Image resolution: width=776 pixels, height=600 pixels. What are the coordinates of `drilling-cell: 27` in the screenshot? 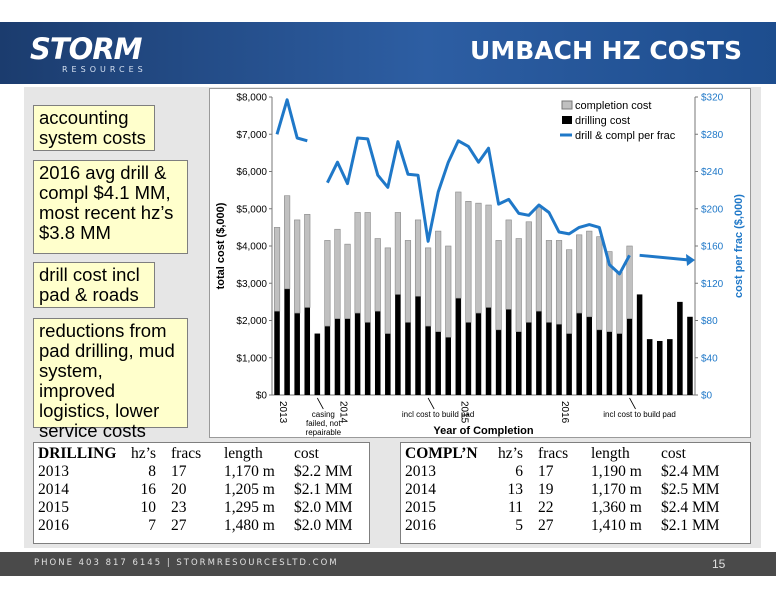 It's located at (179, 525).